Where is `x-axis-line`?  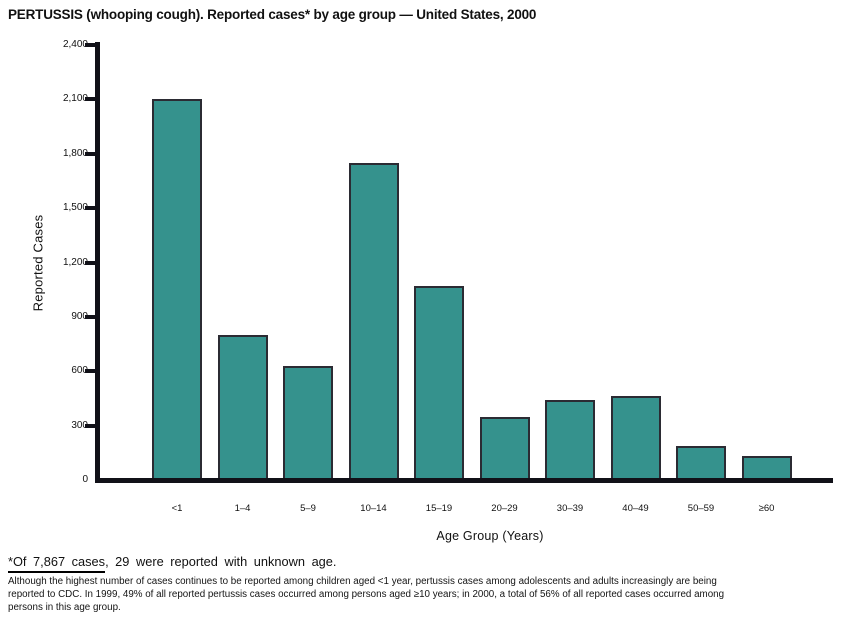
x-axis-line is located at coordinates (464, 480).